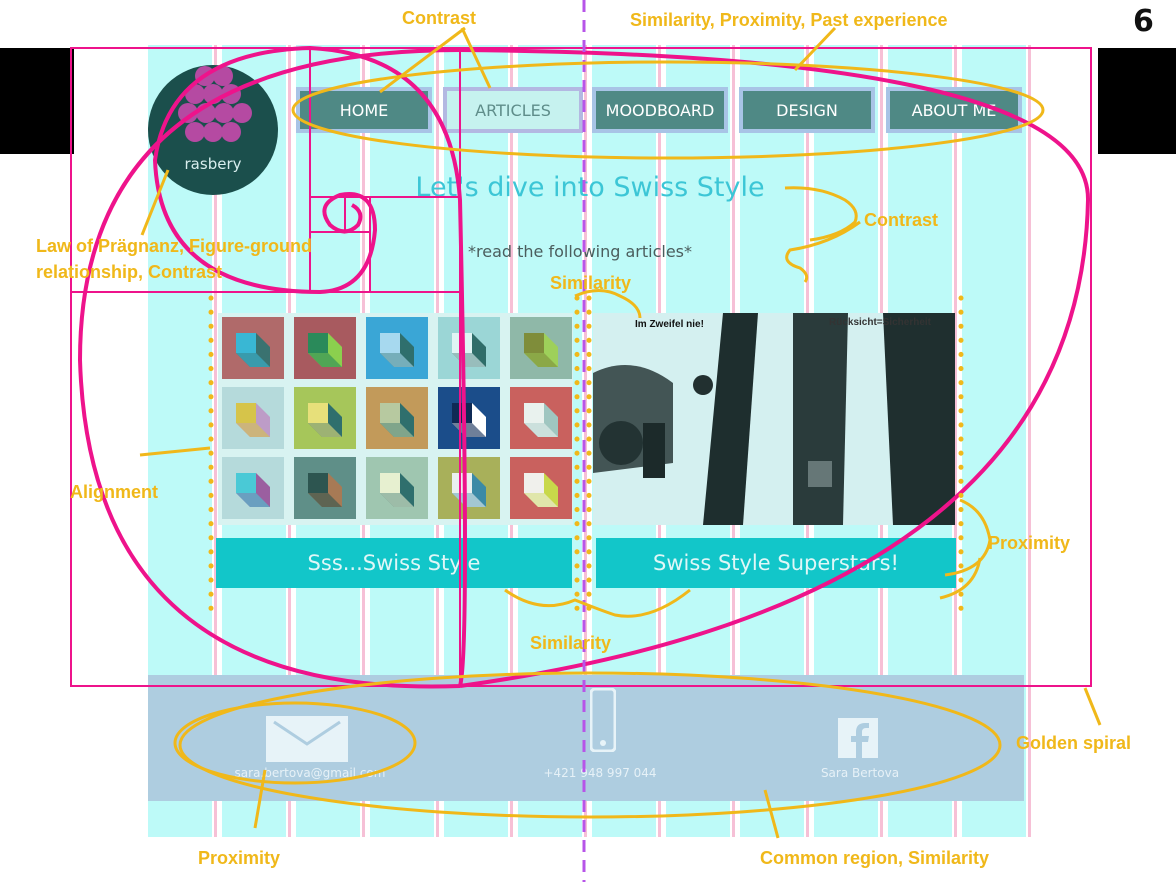 Image resolution: width=1176 pixels, height=882 pixels. I want to click on annotation-alignment: Alignment, so click(114, 492).